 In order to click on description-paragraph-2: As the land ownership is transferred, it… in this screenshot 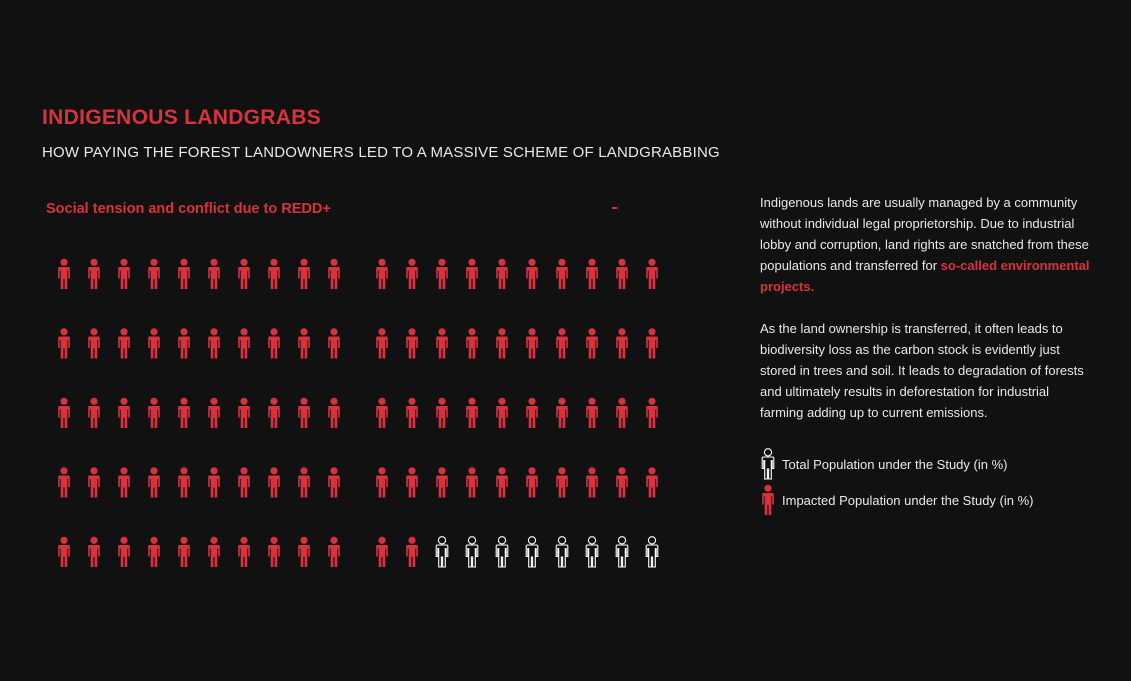, I will do `click(922, 370)`.